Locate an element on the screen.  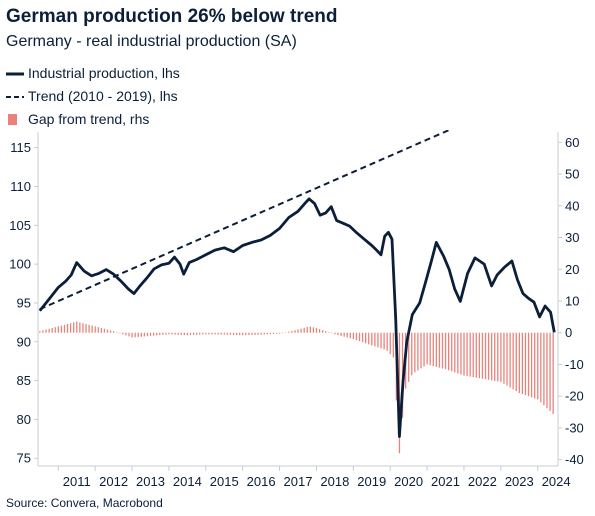
legend-solid-line-symbol is located at coordinates (15, 74).